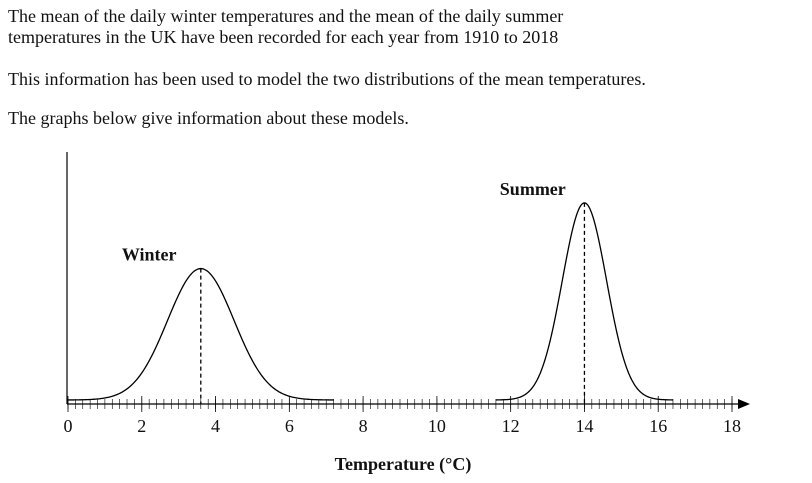  Describe the element at coordinates (215, 426) in the screenshot. I see `x-tick-label: 4` at that location.